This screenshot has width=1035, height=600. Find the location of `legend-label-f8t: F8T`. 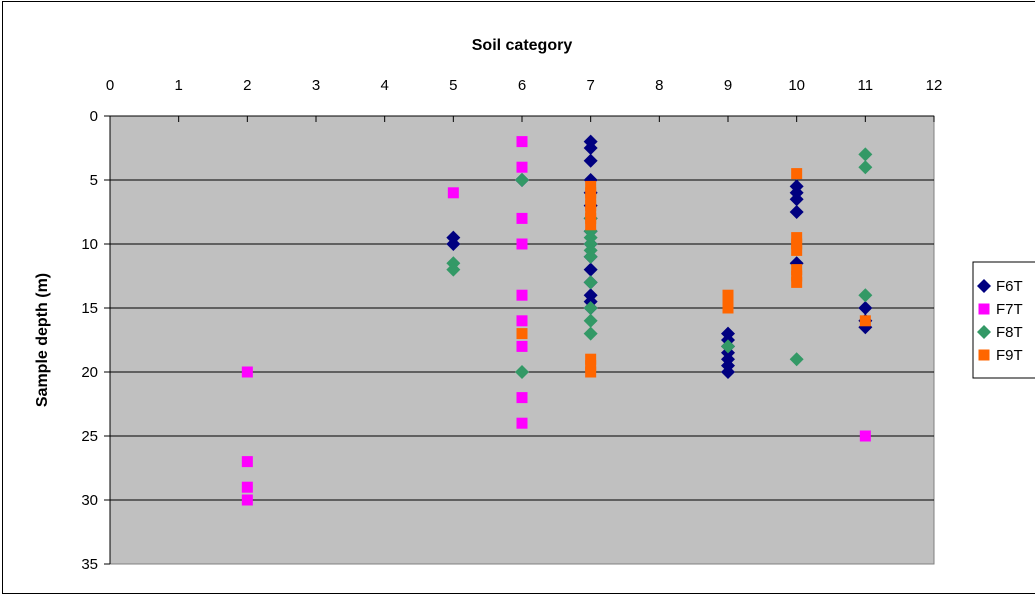

legend-label-f8t: F8T is located at coordinates (1009, 332).